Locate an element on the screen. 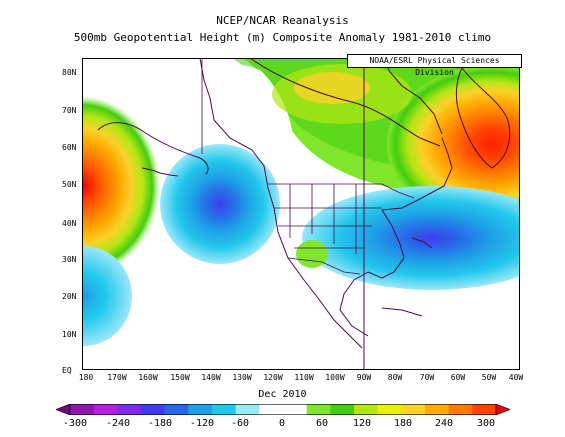 Image resolution: width=565 pixels, height=437 pixels. lon-label: 140W is located at coordinates (211, 377).